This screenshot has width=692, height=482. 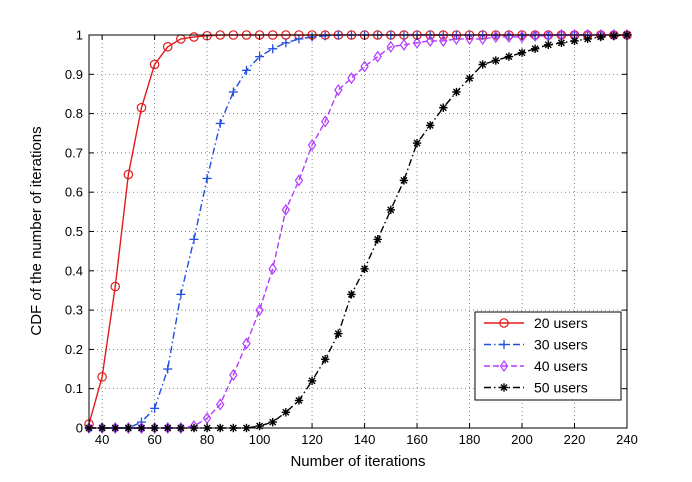 I want to click on y-tick-label: 0.8, so click(x=74, y=113).